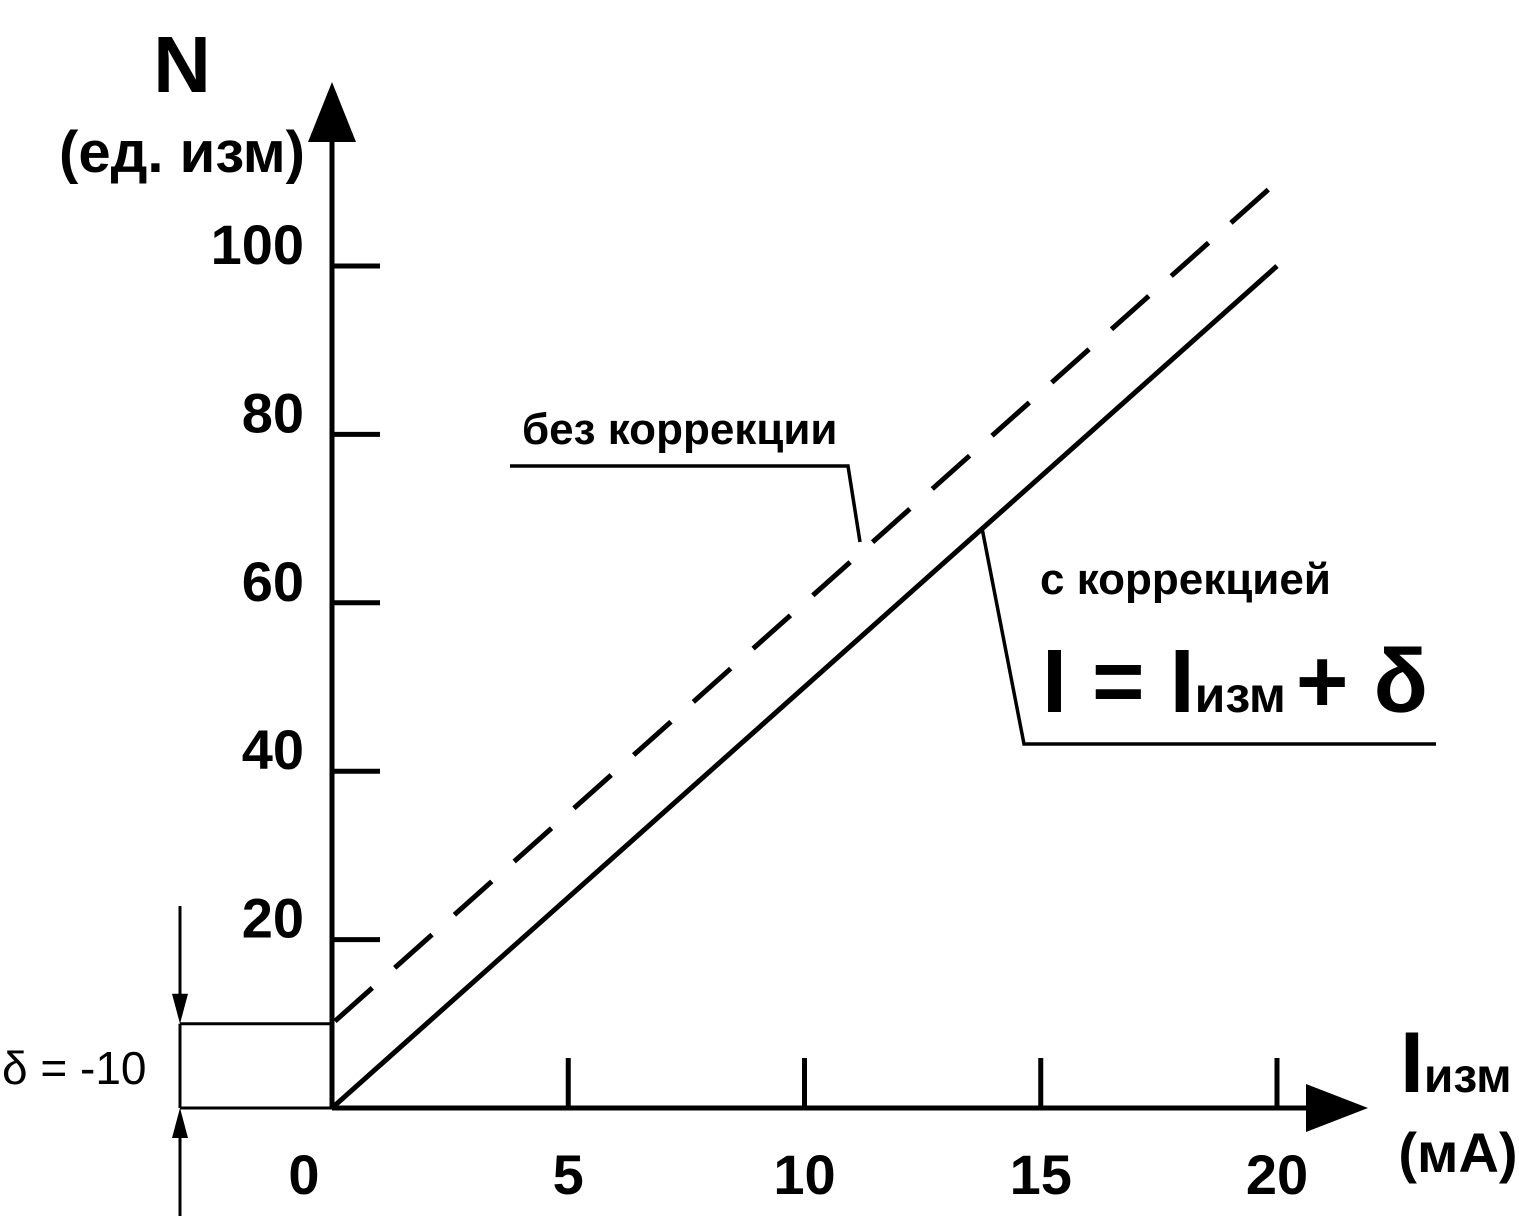 The width and height of the screenshot is (1519, 1216). What do you see at coordinates (182, 152) in the screenshot?
I see `y-axis-unit: (ед. изм)` at bounding box center [182, 152].